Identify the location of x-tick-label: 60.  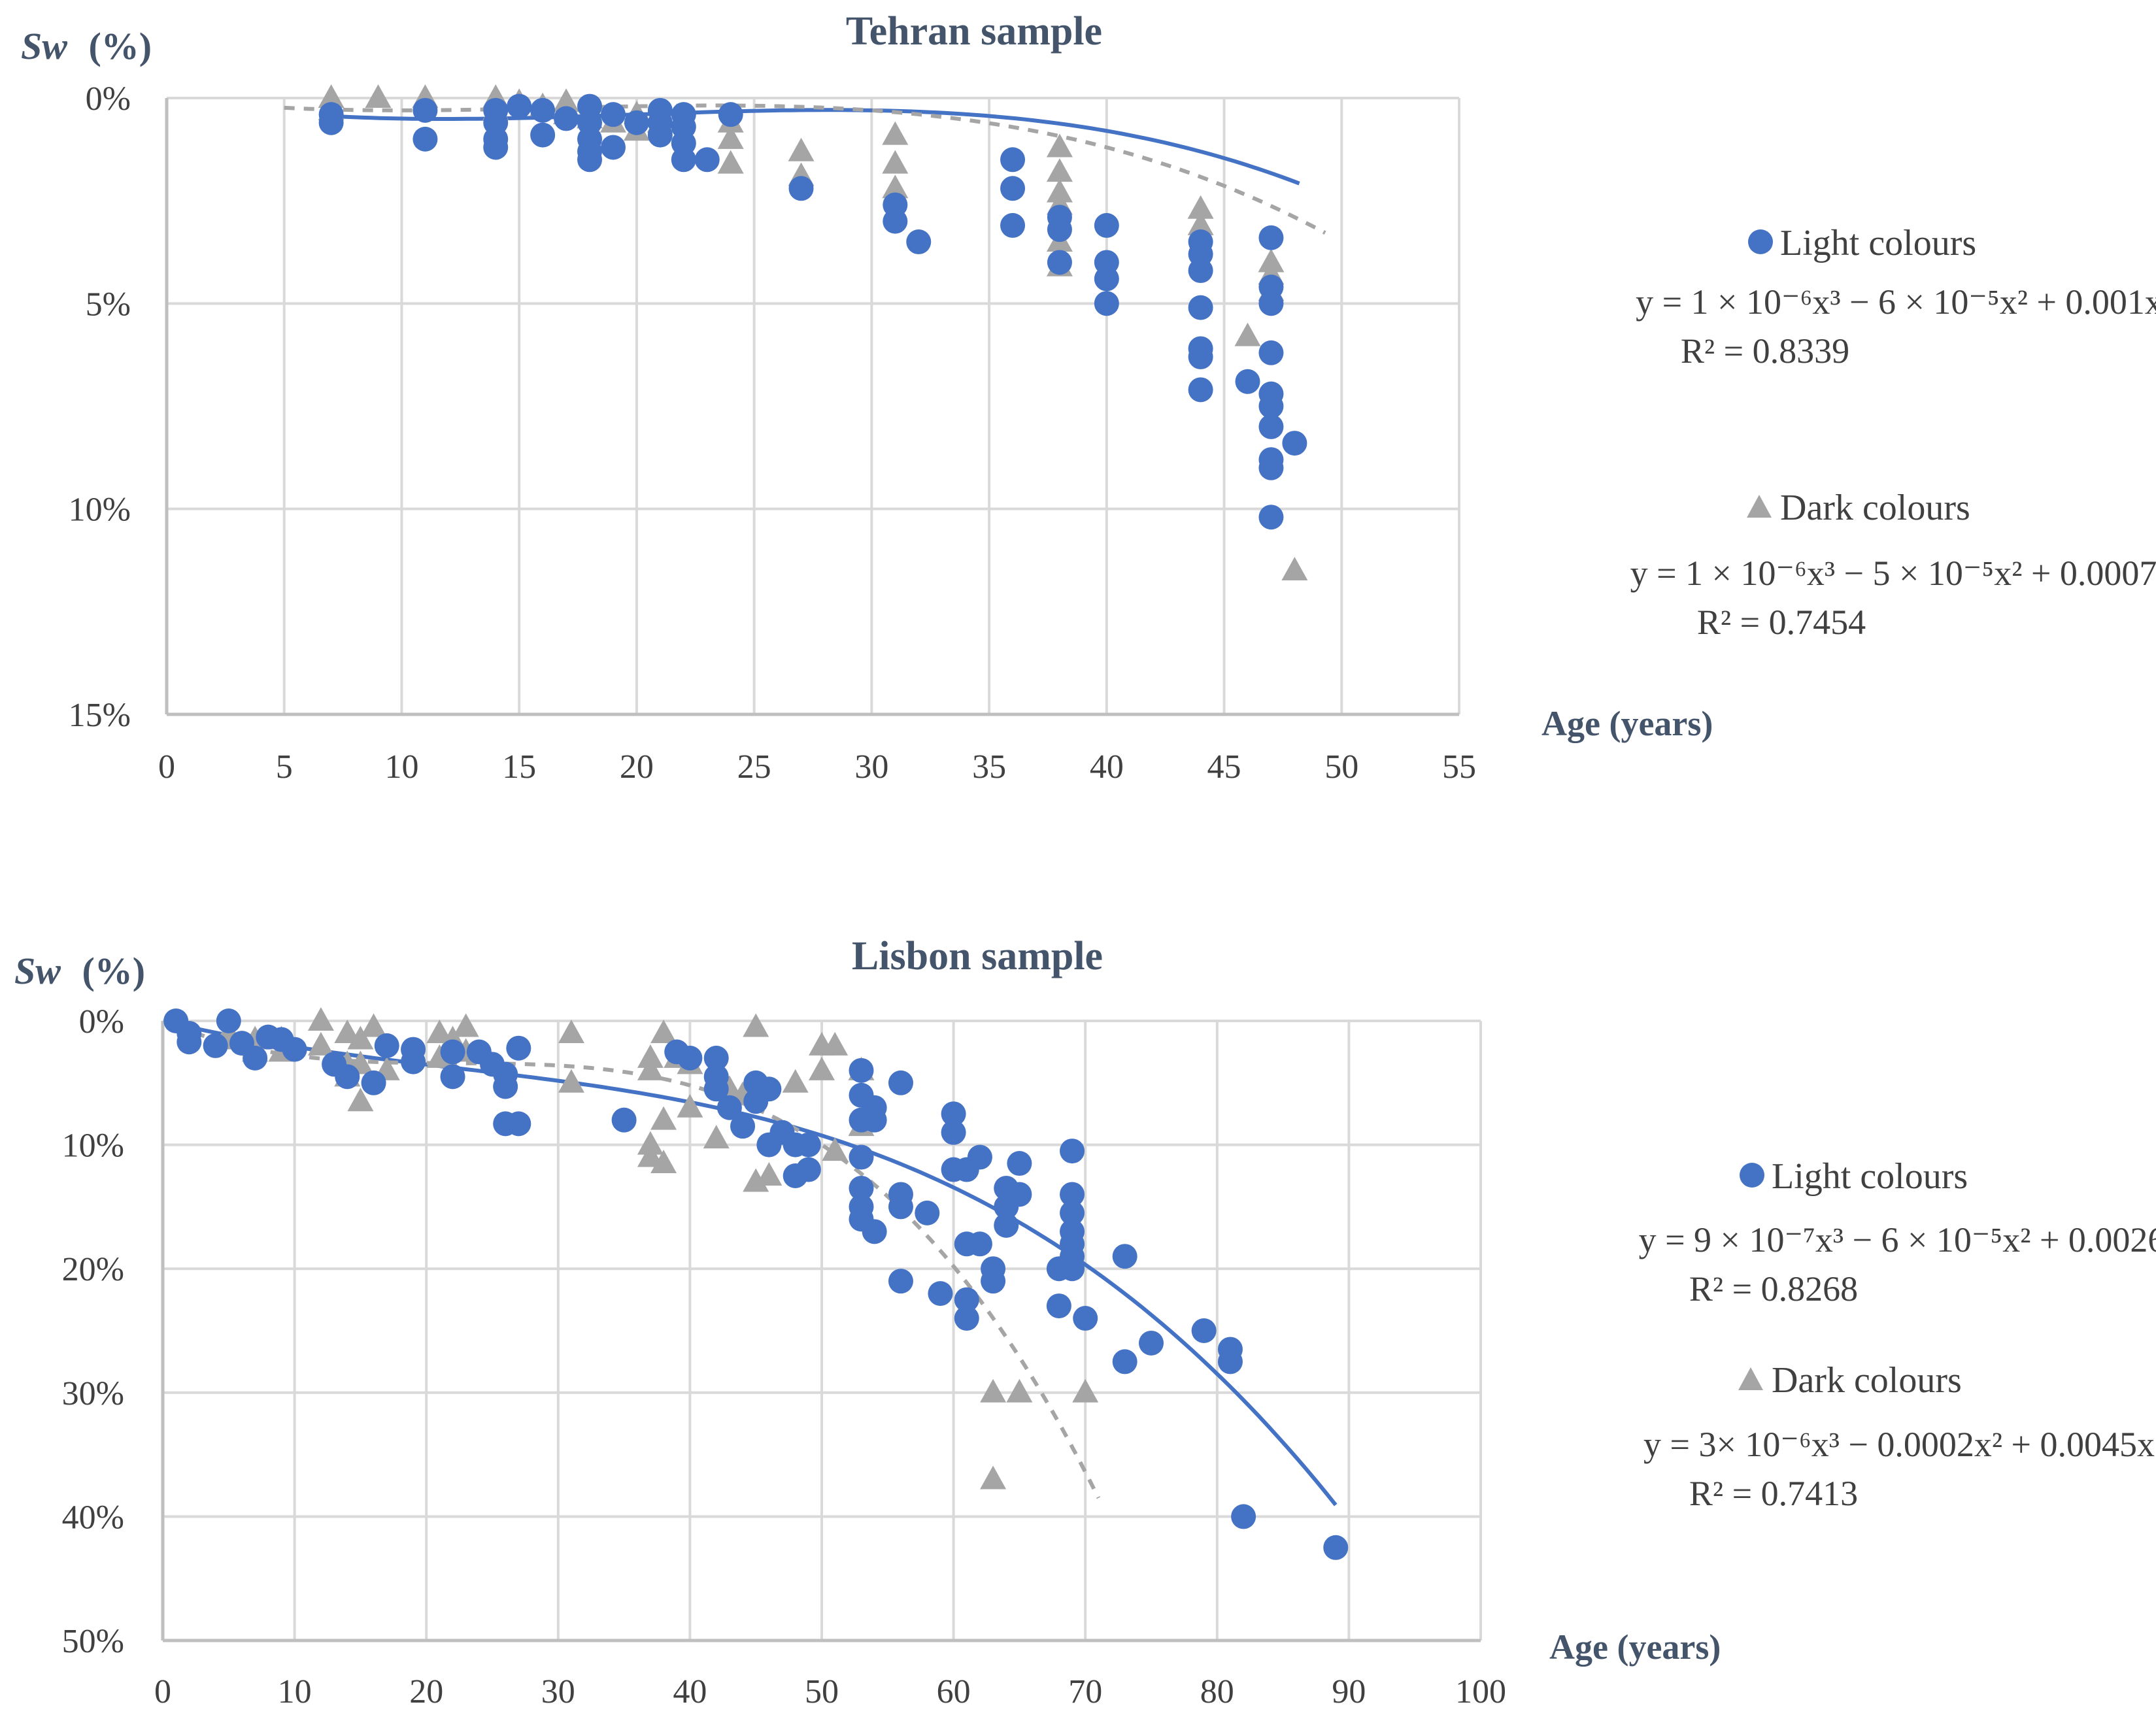
(954, 1691).